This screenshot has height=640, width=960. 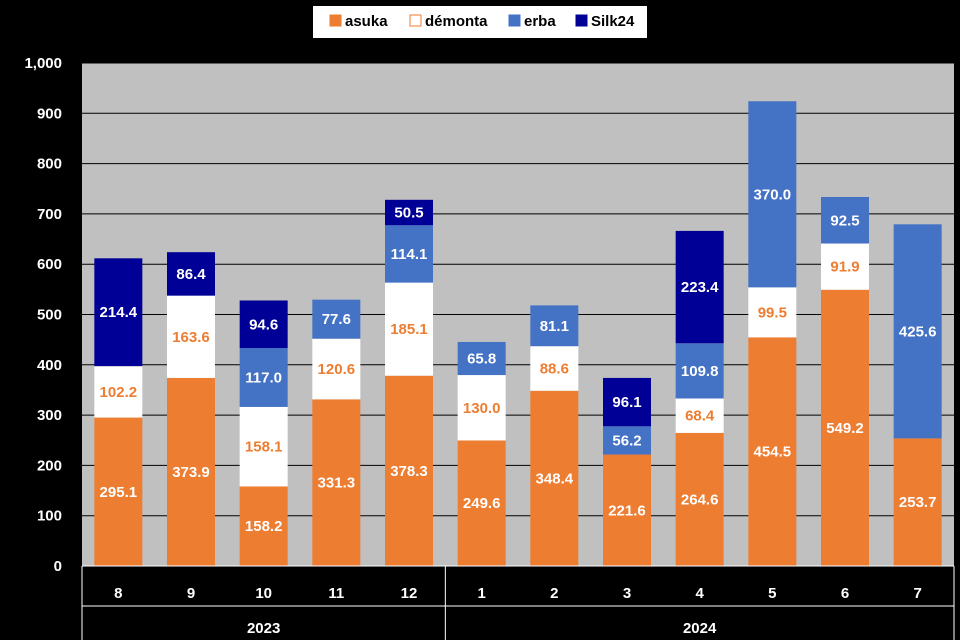 I want to click on data-label: 295.1, so click(x=119, y=492).